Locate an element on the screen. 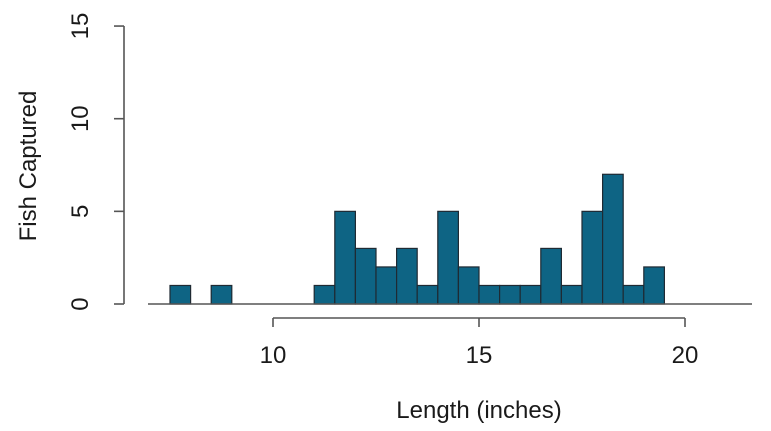  x-axis-ticks: 10 15 20 is located at coordinates (479, 343).